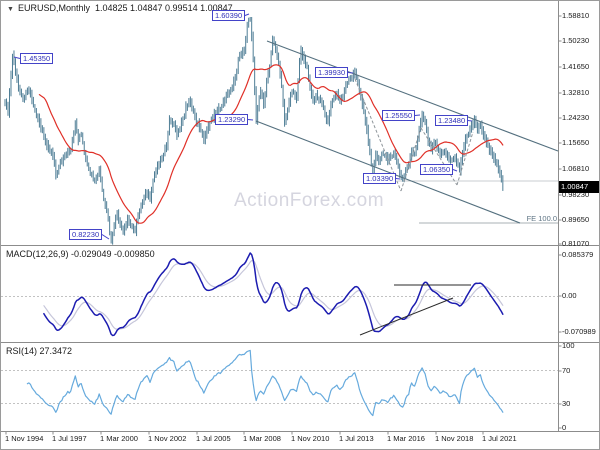 The width and height of the screenshot is (600, 450). Describe the element at coordinates (568, 345) in the screenshot. I see `rsi-axis-label: 100` at that location.